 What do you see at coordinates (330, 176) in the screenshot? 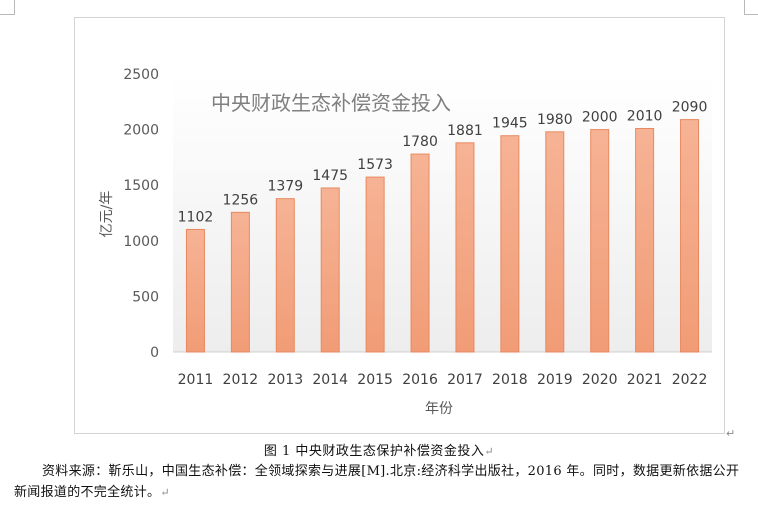
I see `data-label: 1475` at bounding box center [330, 176].